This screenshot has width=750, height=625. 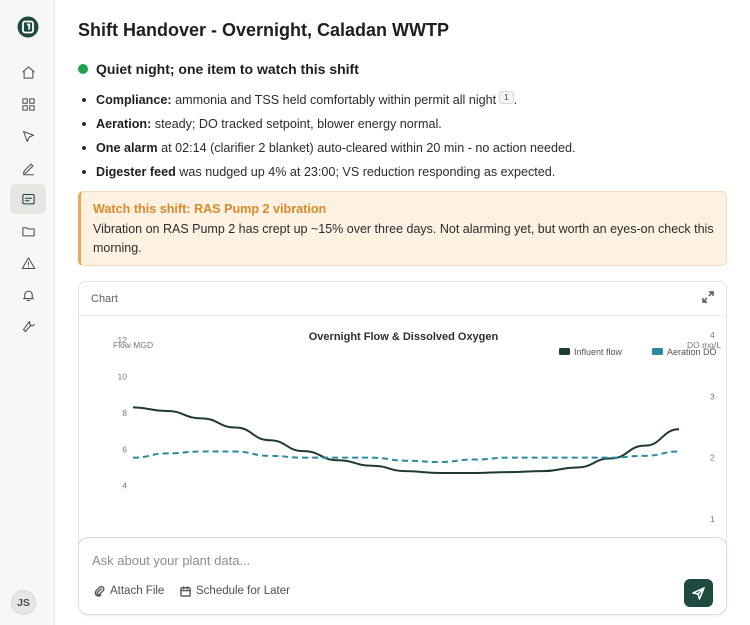 I want to click on y-left-tick-label: 4, so click(x=124, y=486).